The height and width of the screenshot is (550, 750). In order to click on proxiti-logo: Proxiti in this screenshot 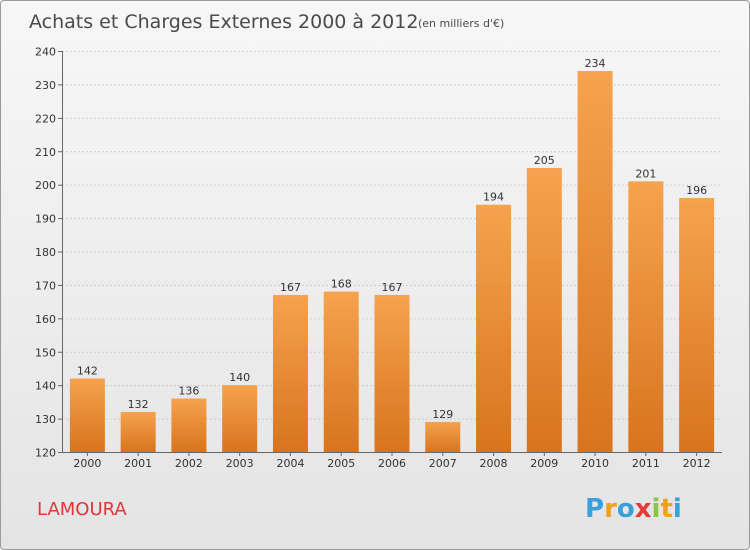, I will do `click(633, 509)`.